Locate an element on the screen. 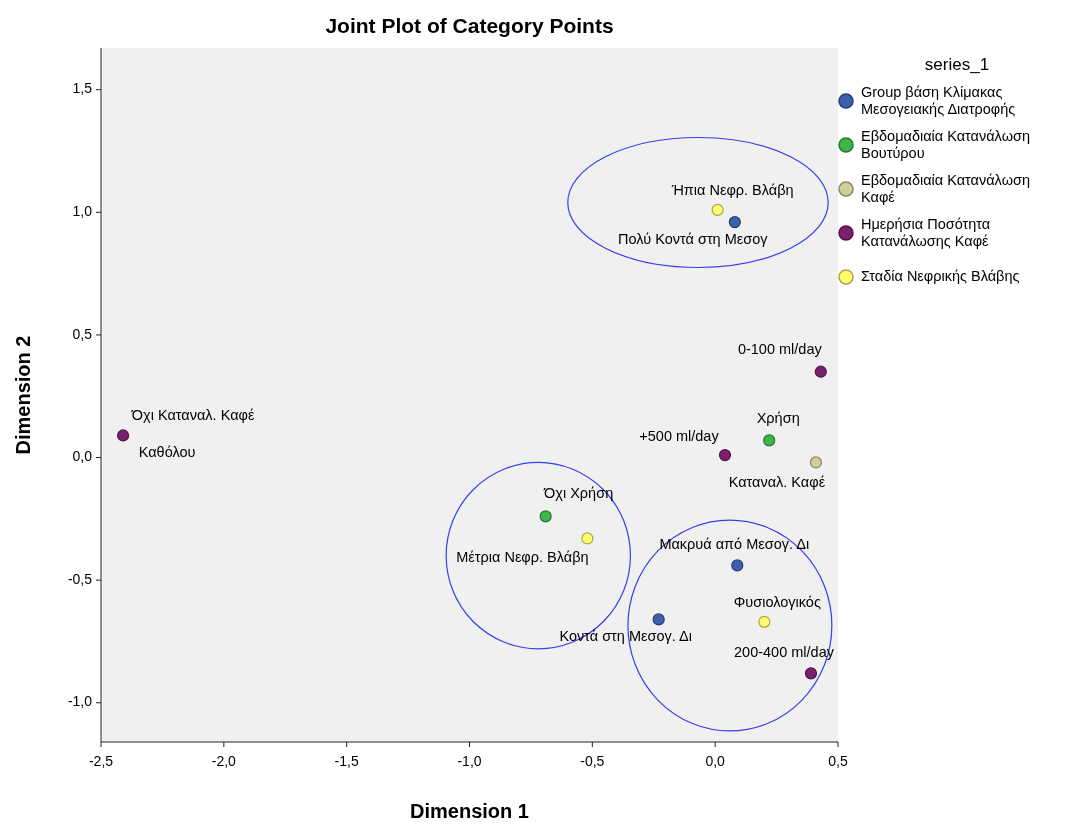  x-tick-label: 0,5 is located at coordinates (838, 761).